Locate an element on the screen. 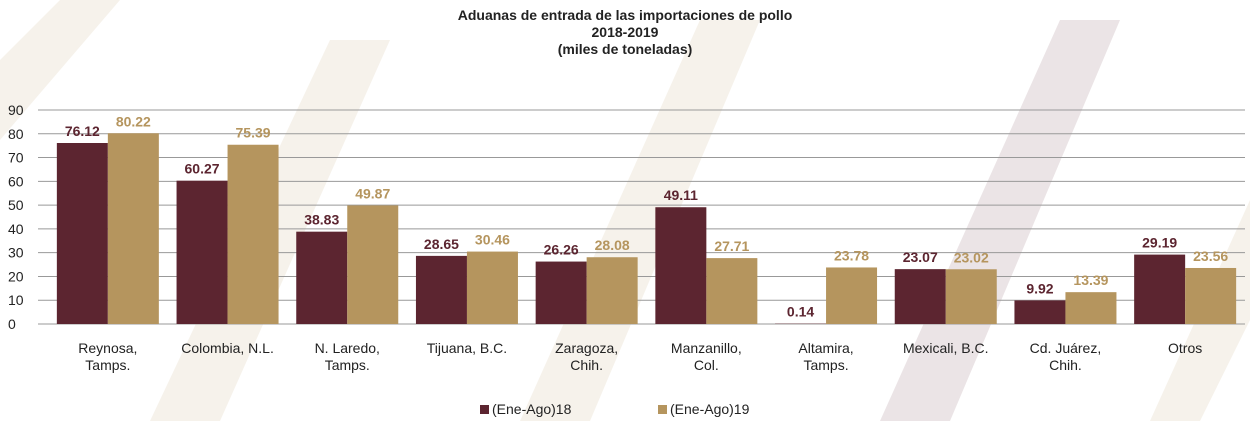  x-tick-label: Colombia, N.L. is located at coordinates (227, 348).